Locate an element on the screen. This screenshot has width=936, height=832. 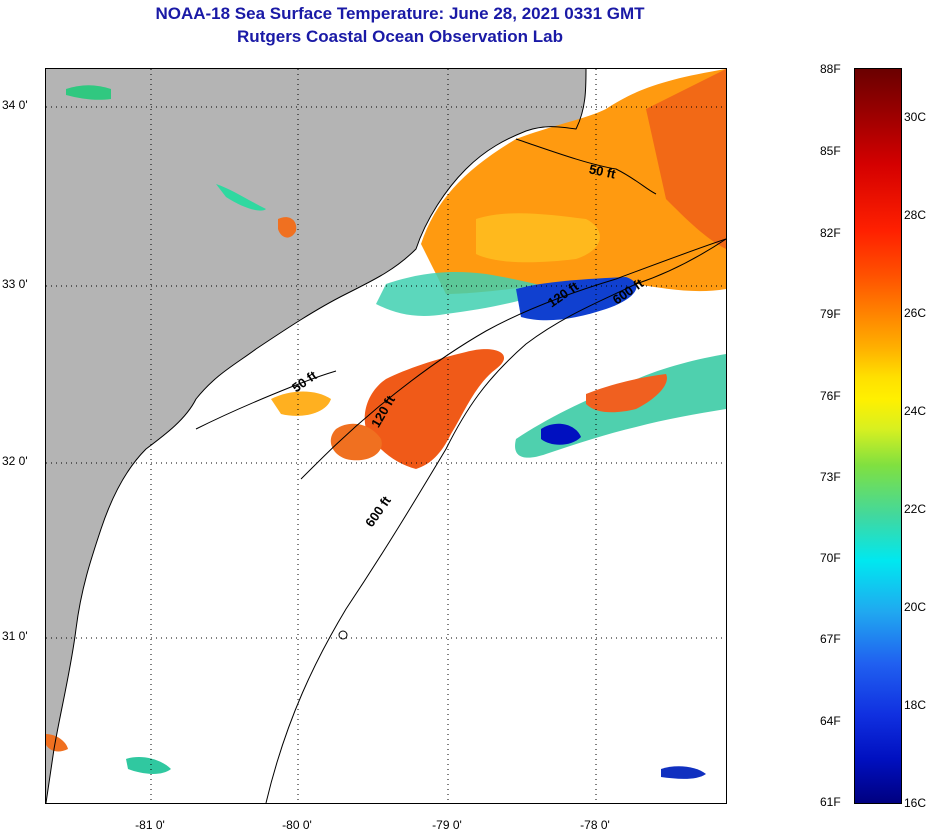
coastal-patch-west is located at coordinates (301, 403).